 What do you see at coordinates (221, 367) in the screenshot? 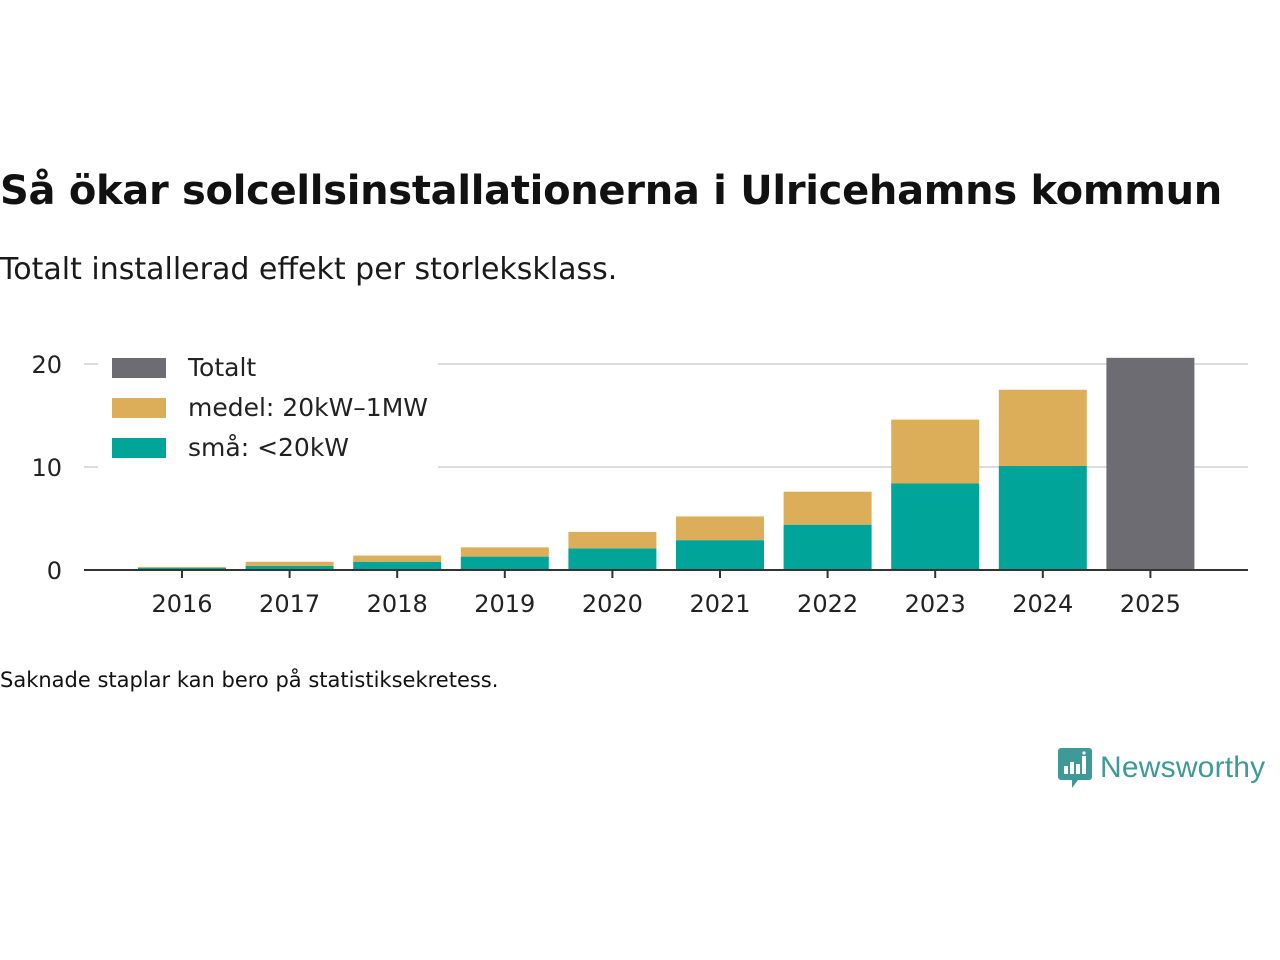
I see `legend-label: Totalt` at bounding box center [221, 367].